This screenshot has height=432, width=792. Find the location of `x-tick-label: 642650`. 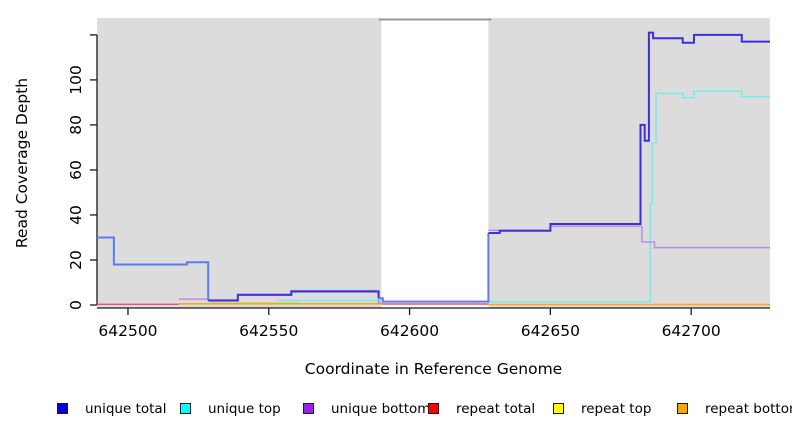

x-tick-label: 642650 is located at coordinates (550, 331).